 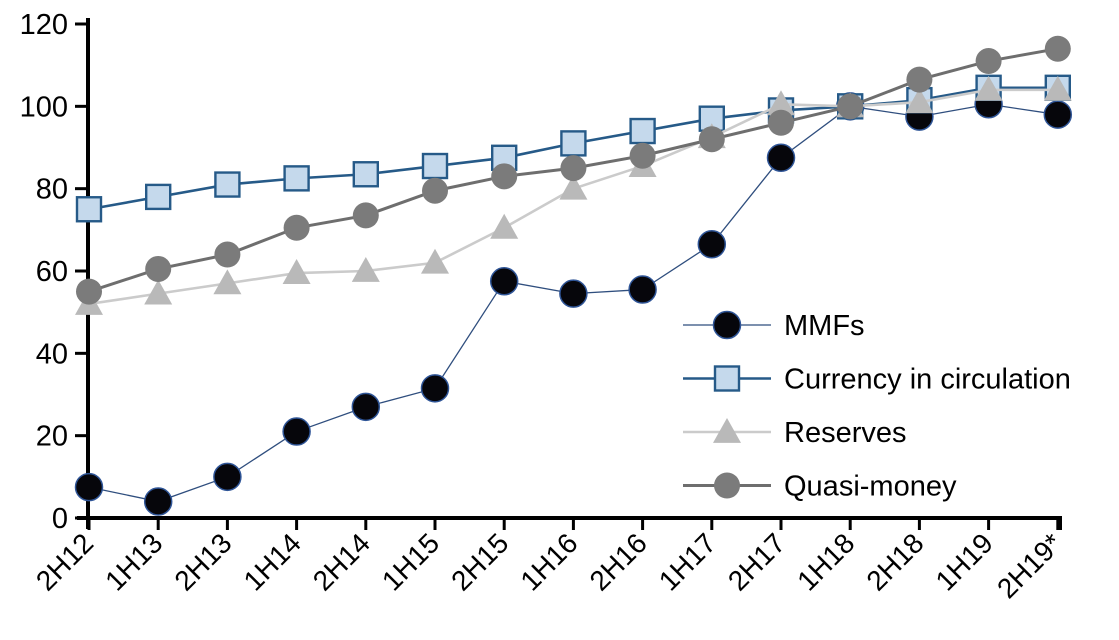 What do you see at coordinates (64, 561) in the screenshot?
I see `x-axis-tick-label-2h12: 2H12` at bounding box center [64, 561].